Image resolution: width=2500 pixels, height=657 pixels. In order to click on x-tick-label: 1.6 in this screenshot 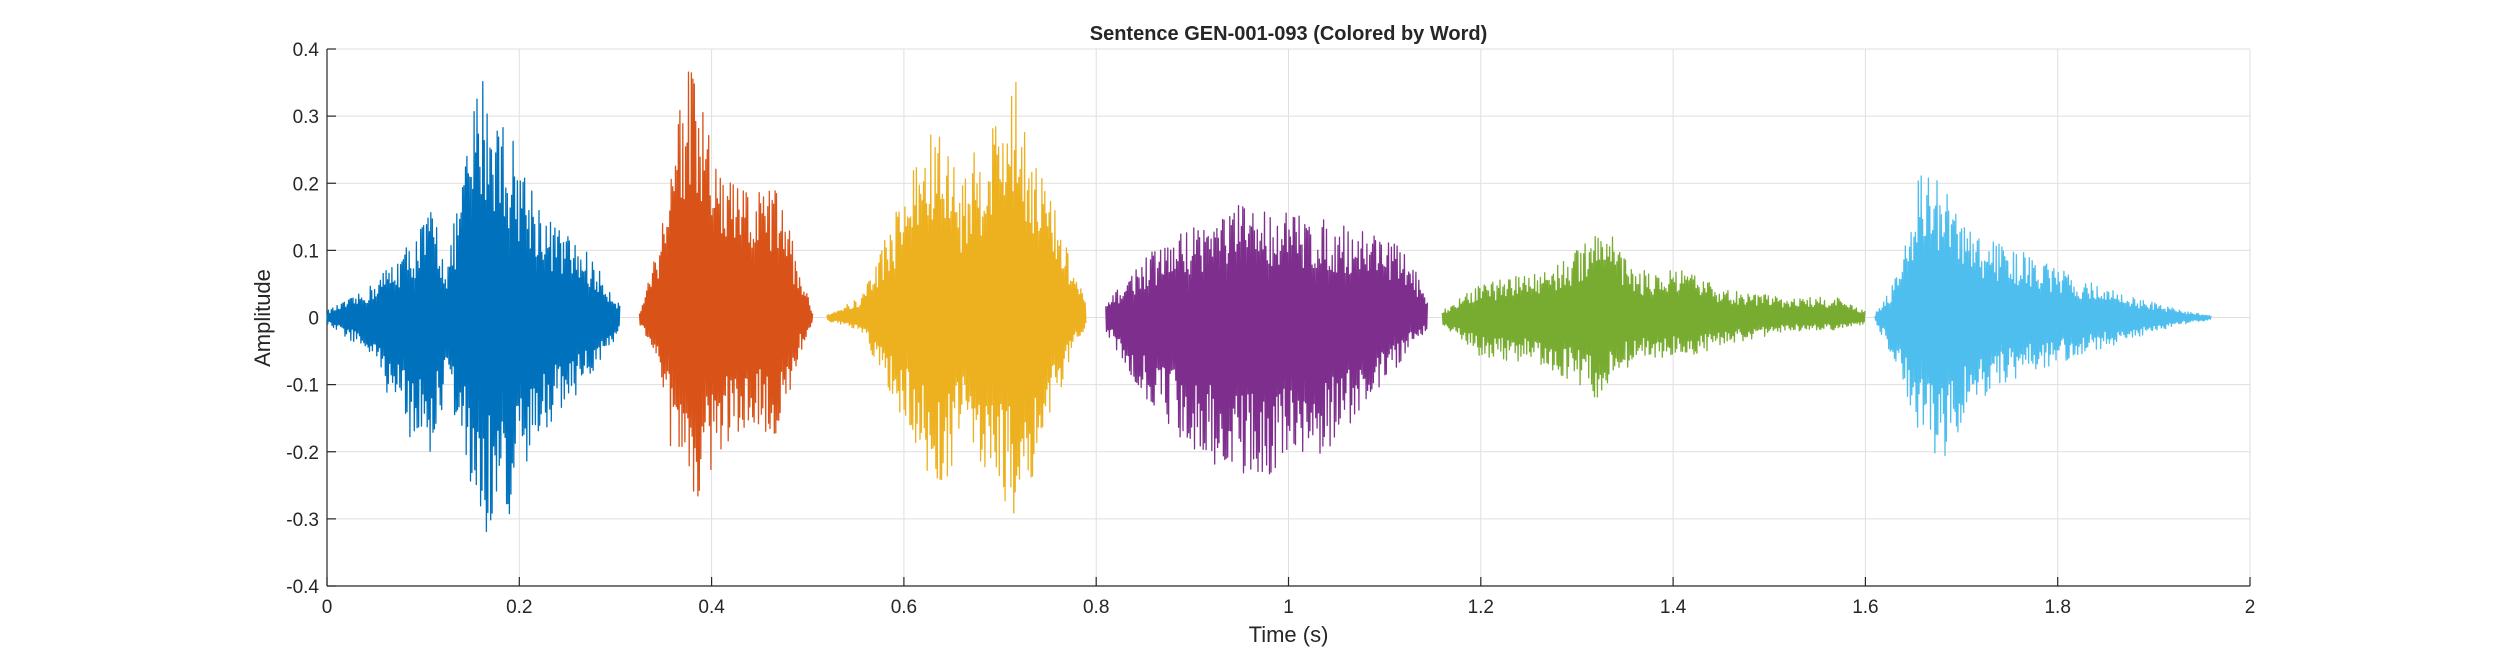, I will do `click(1865, 607)`.